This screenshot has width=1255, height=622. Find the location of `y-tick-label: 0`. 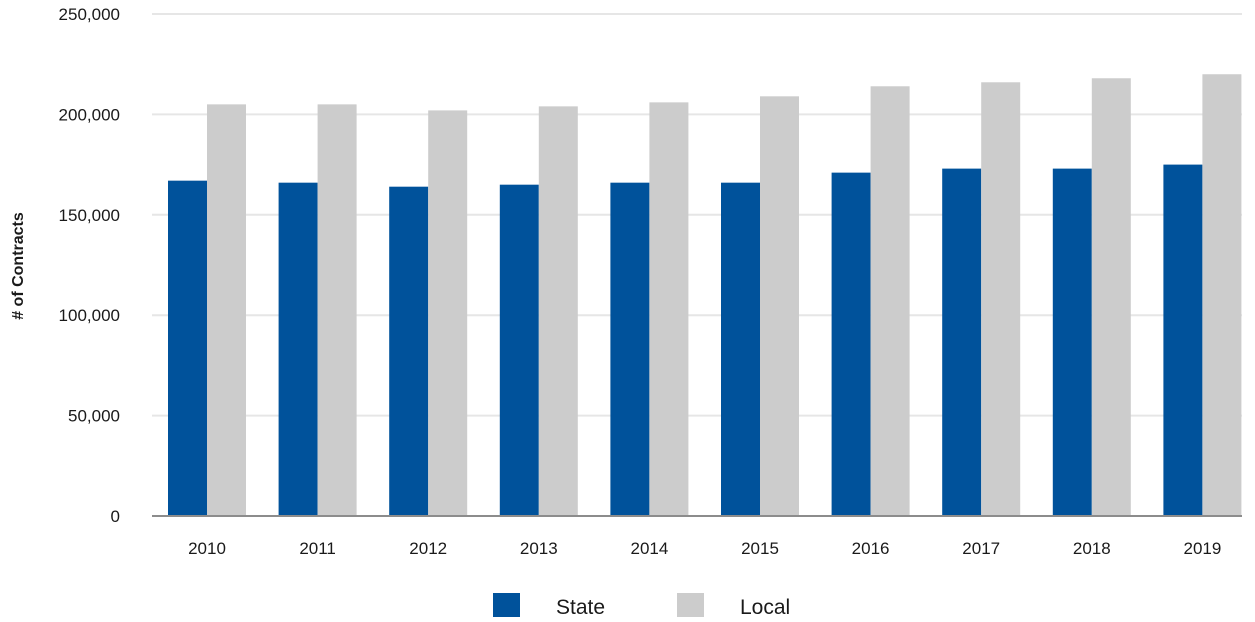

y-tick-label: 0 is located at coordinates (115, 516).